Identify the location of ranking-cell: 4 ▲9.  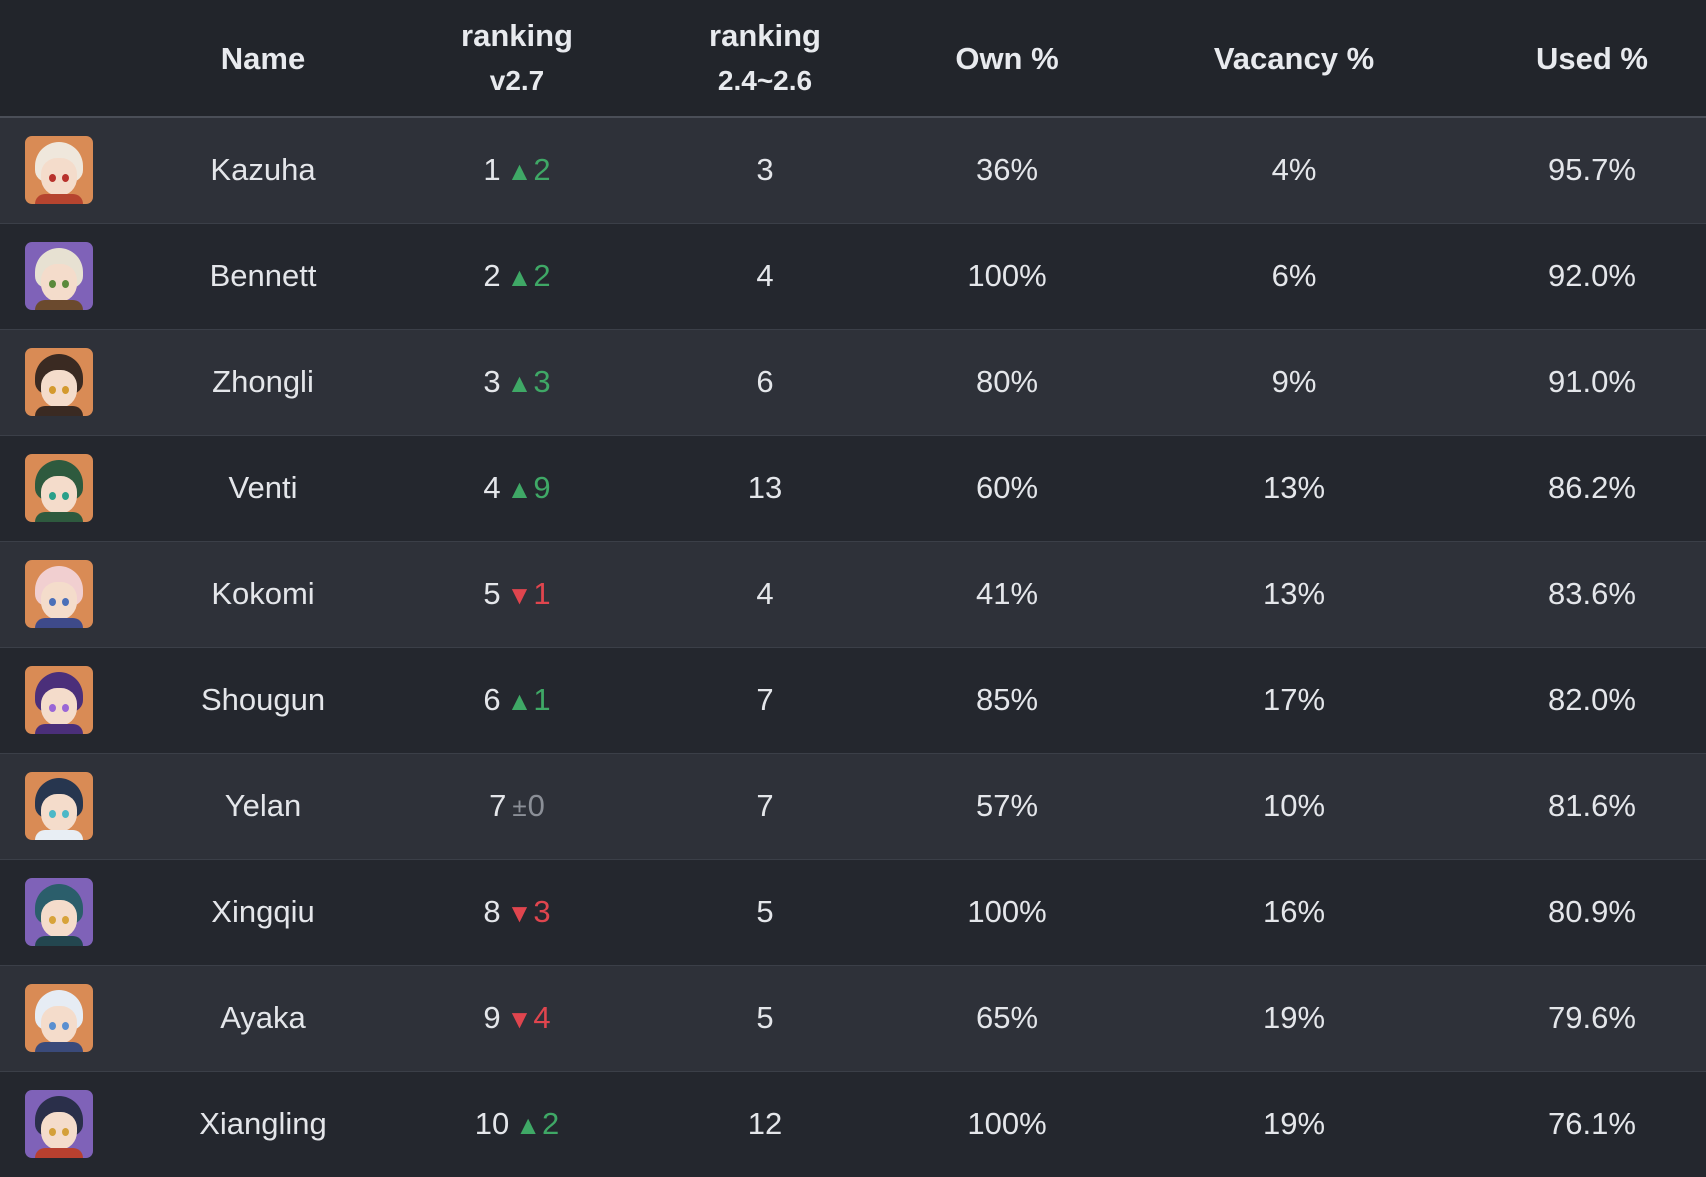
(517, 488).